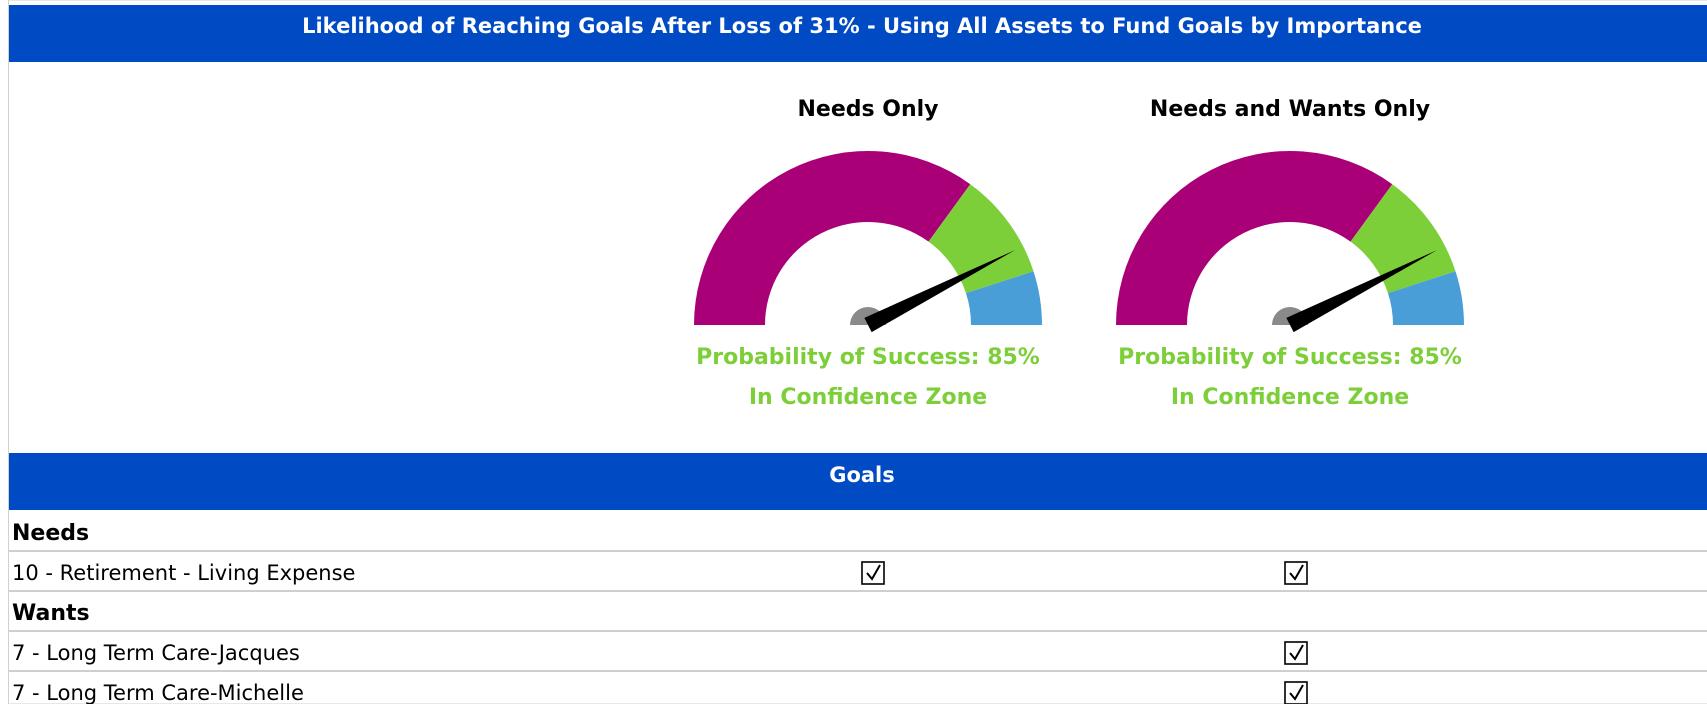 Image resolution: width=1707 pixels, height=704 pixels. I want to click on header-bar, so click(858, 33).